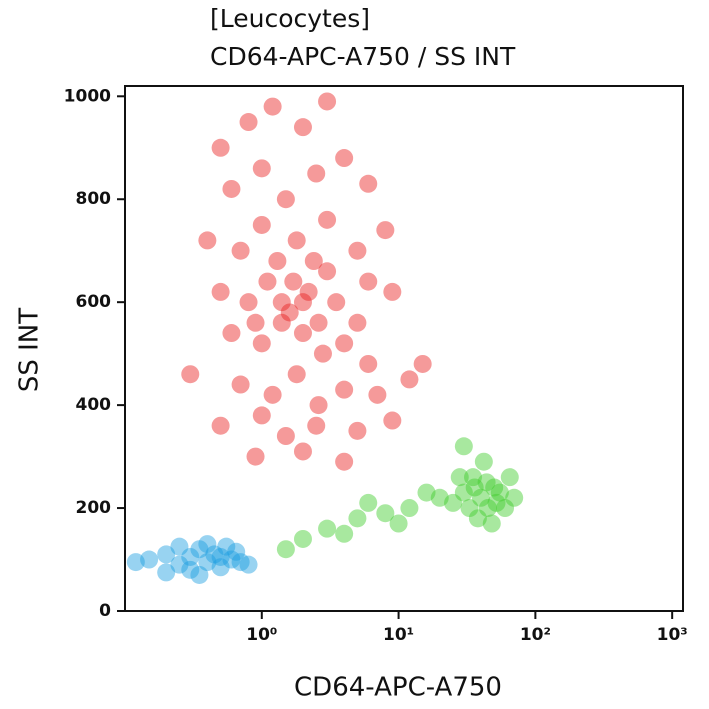 Image resolution: width=709 pixels, height=709 pixels. Describe the element at coordinates (363, 56) in the screenshot. I see `chart-subtitle: CD64-APC-A750 / SS INT` at that location.